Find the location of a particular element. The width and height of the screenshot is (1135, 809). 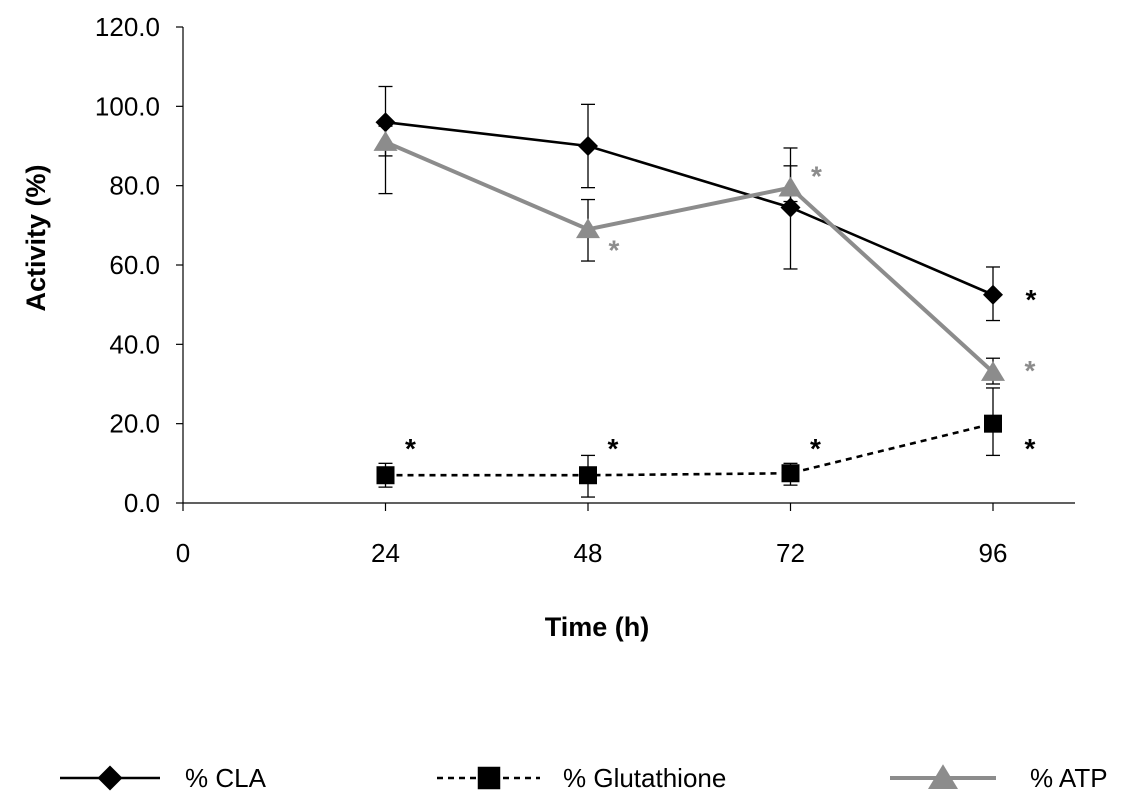

legend-item-atp: % ATP is located at coordinates (999, 778).